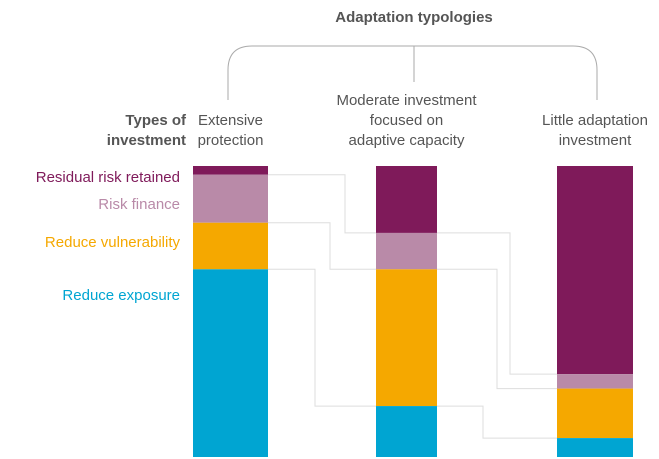 The width and height of the screenshot is (659, 459). Describe the element at coordinates (146, 140) in the screenshot. I see `row-label: investment` at that location.